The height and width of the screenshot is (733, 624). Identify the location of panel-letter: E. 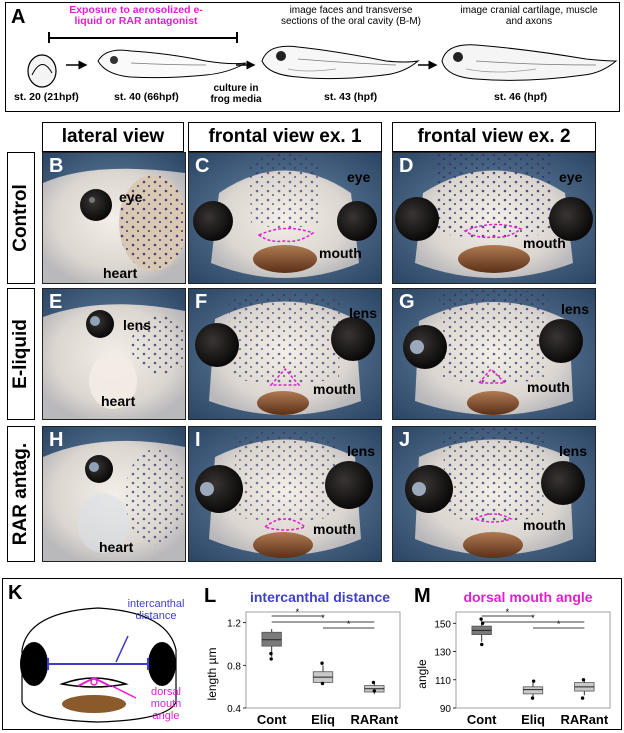
(55, 302).